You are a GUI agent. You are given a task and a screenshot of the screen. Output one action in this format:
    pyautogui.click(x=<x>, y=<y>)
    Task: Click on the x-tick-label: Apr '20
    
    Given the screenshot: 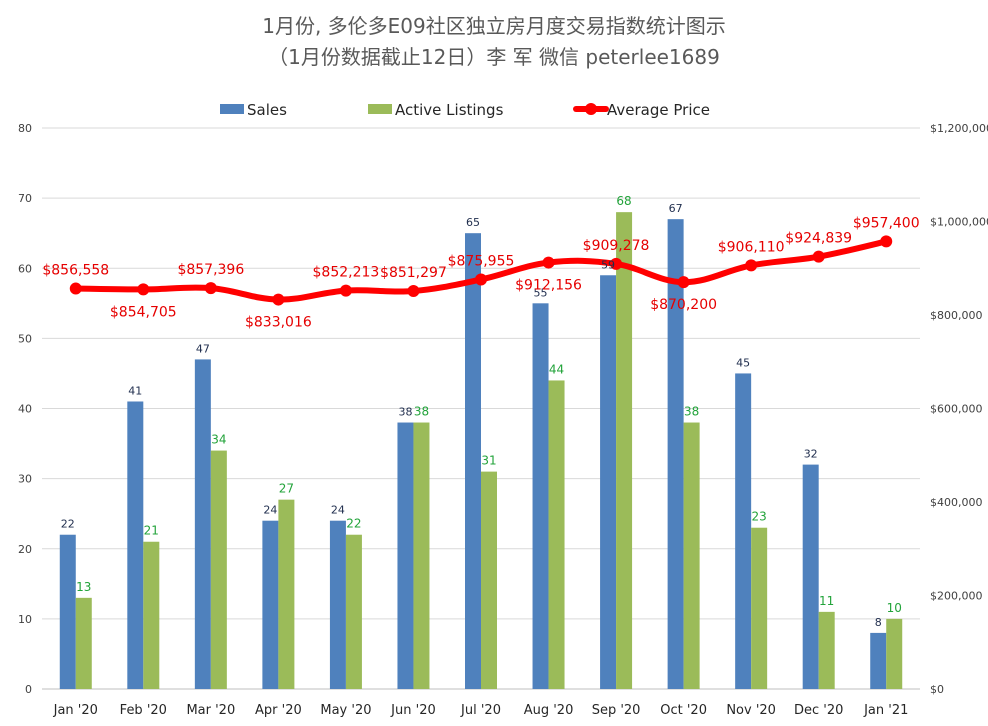 What is the action you would take?
    pyautogui.click(x=278, y=710)
    